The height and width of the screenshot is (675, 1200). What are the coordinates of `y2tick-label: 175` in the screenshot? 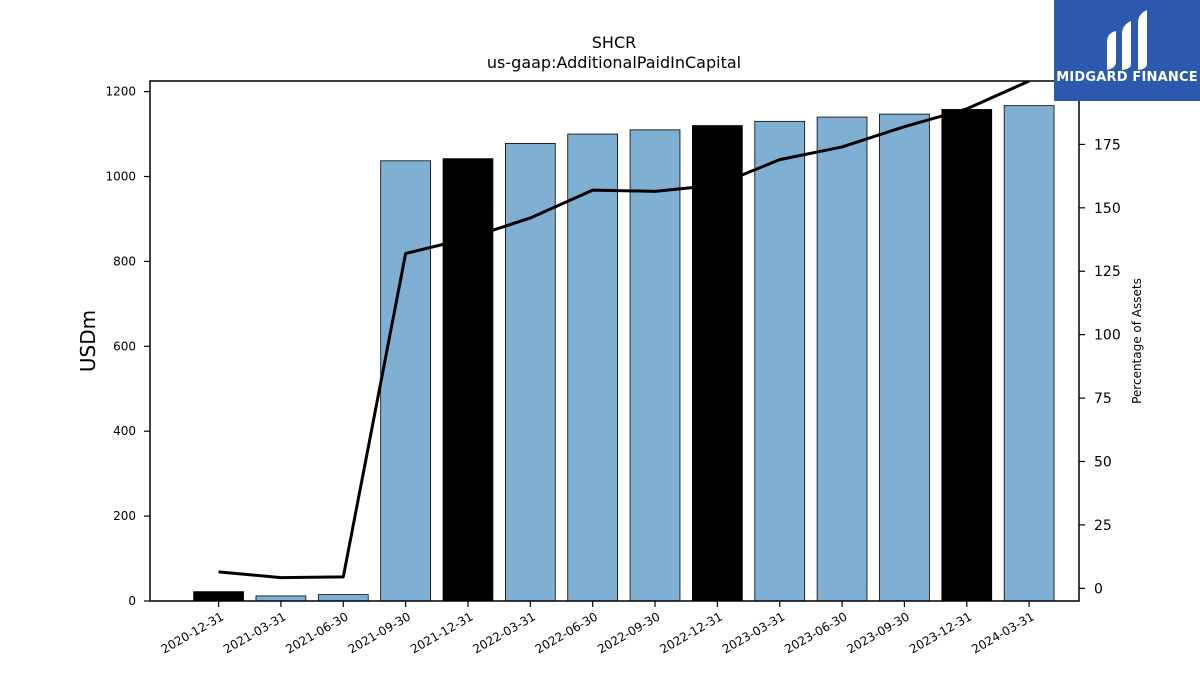 It's located at (1107, 145).